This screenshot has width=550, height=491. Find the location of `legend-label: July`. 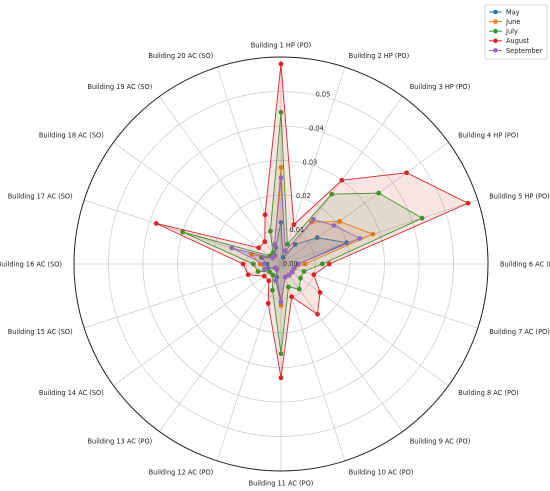

legend-label: July is located at coordinates (511, 32).